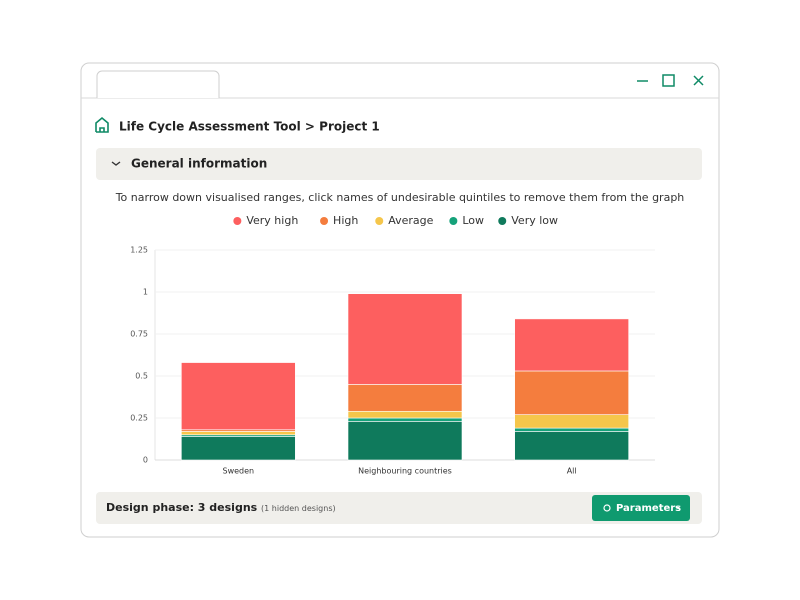 The image size is (800, 600). I want to click on legend-item: Average, so click(404, 220).